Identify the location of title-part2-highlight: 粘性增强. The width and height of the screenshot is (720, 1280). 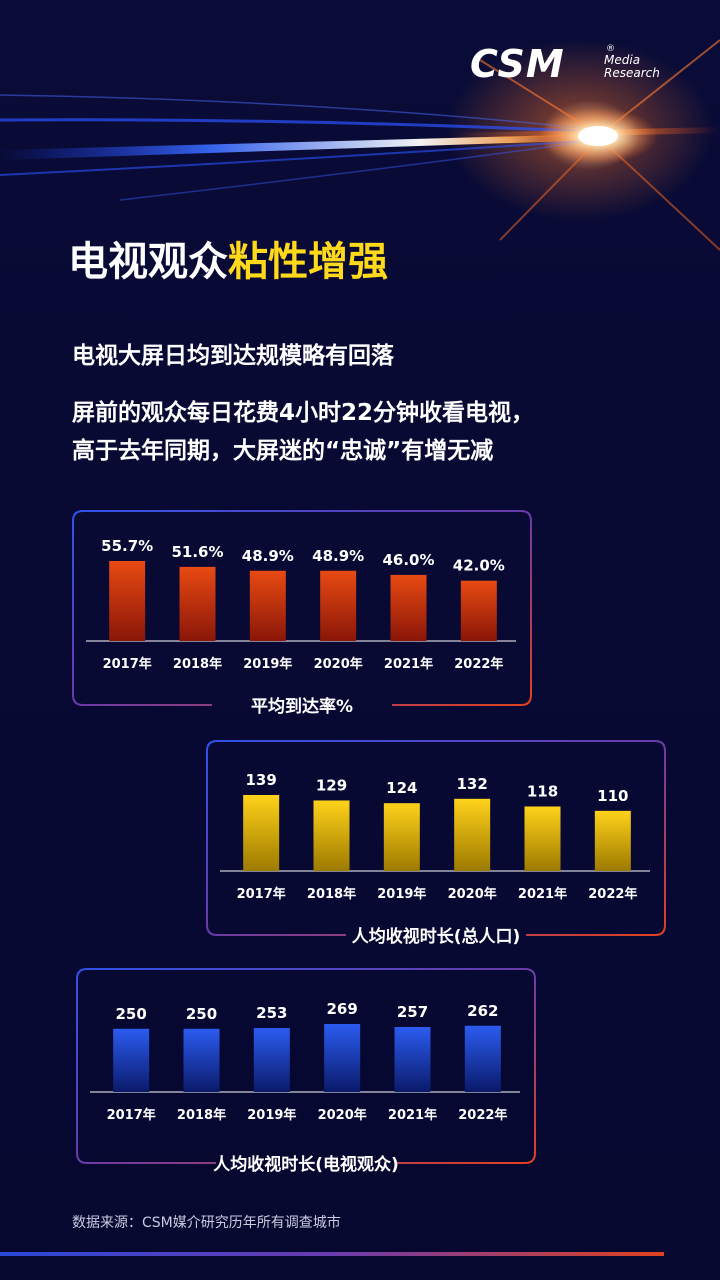
(308, 262).